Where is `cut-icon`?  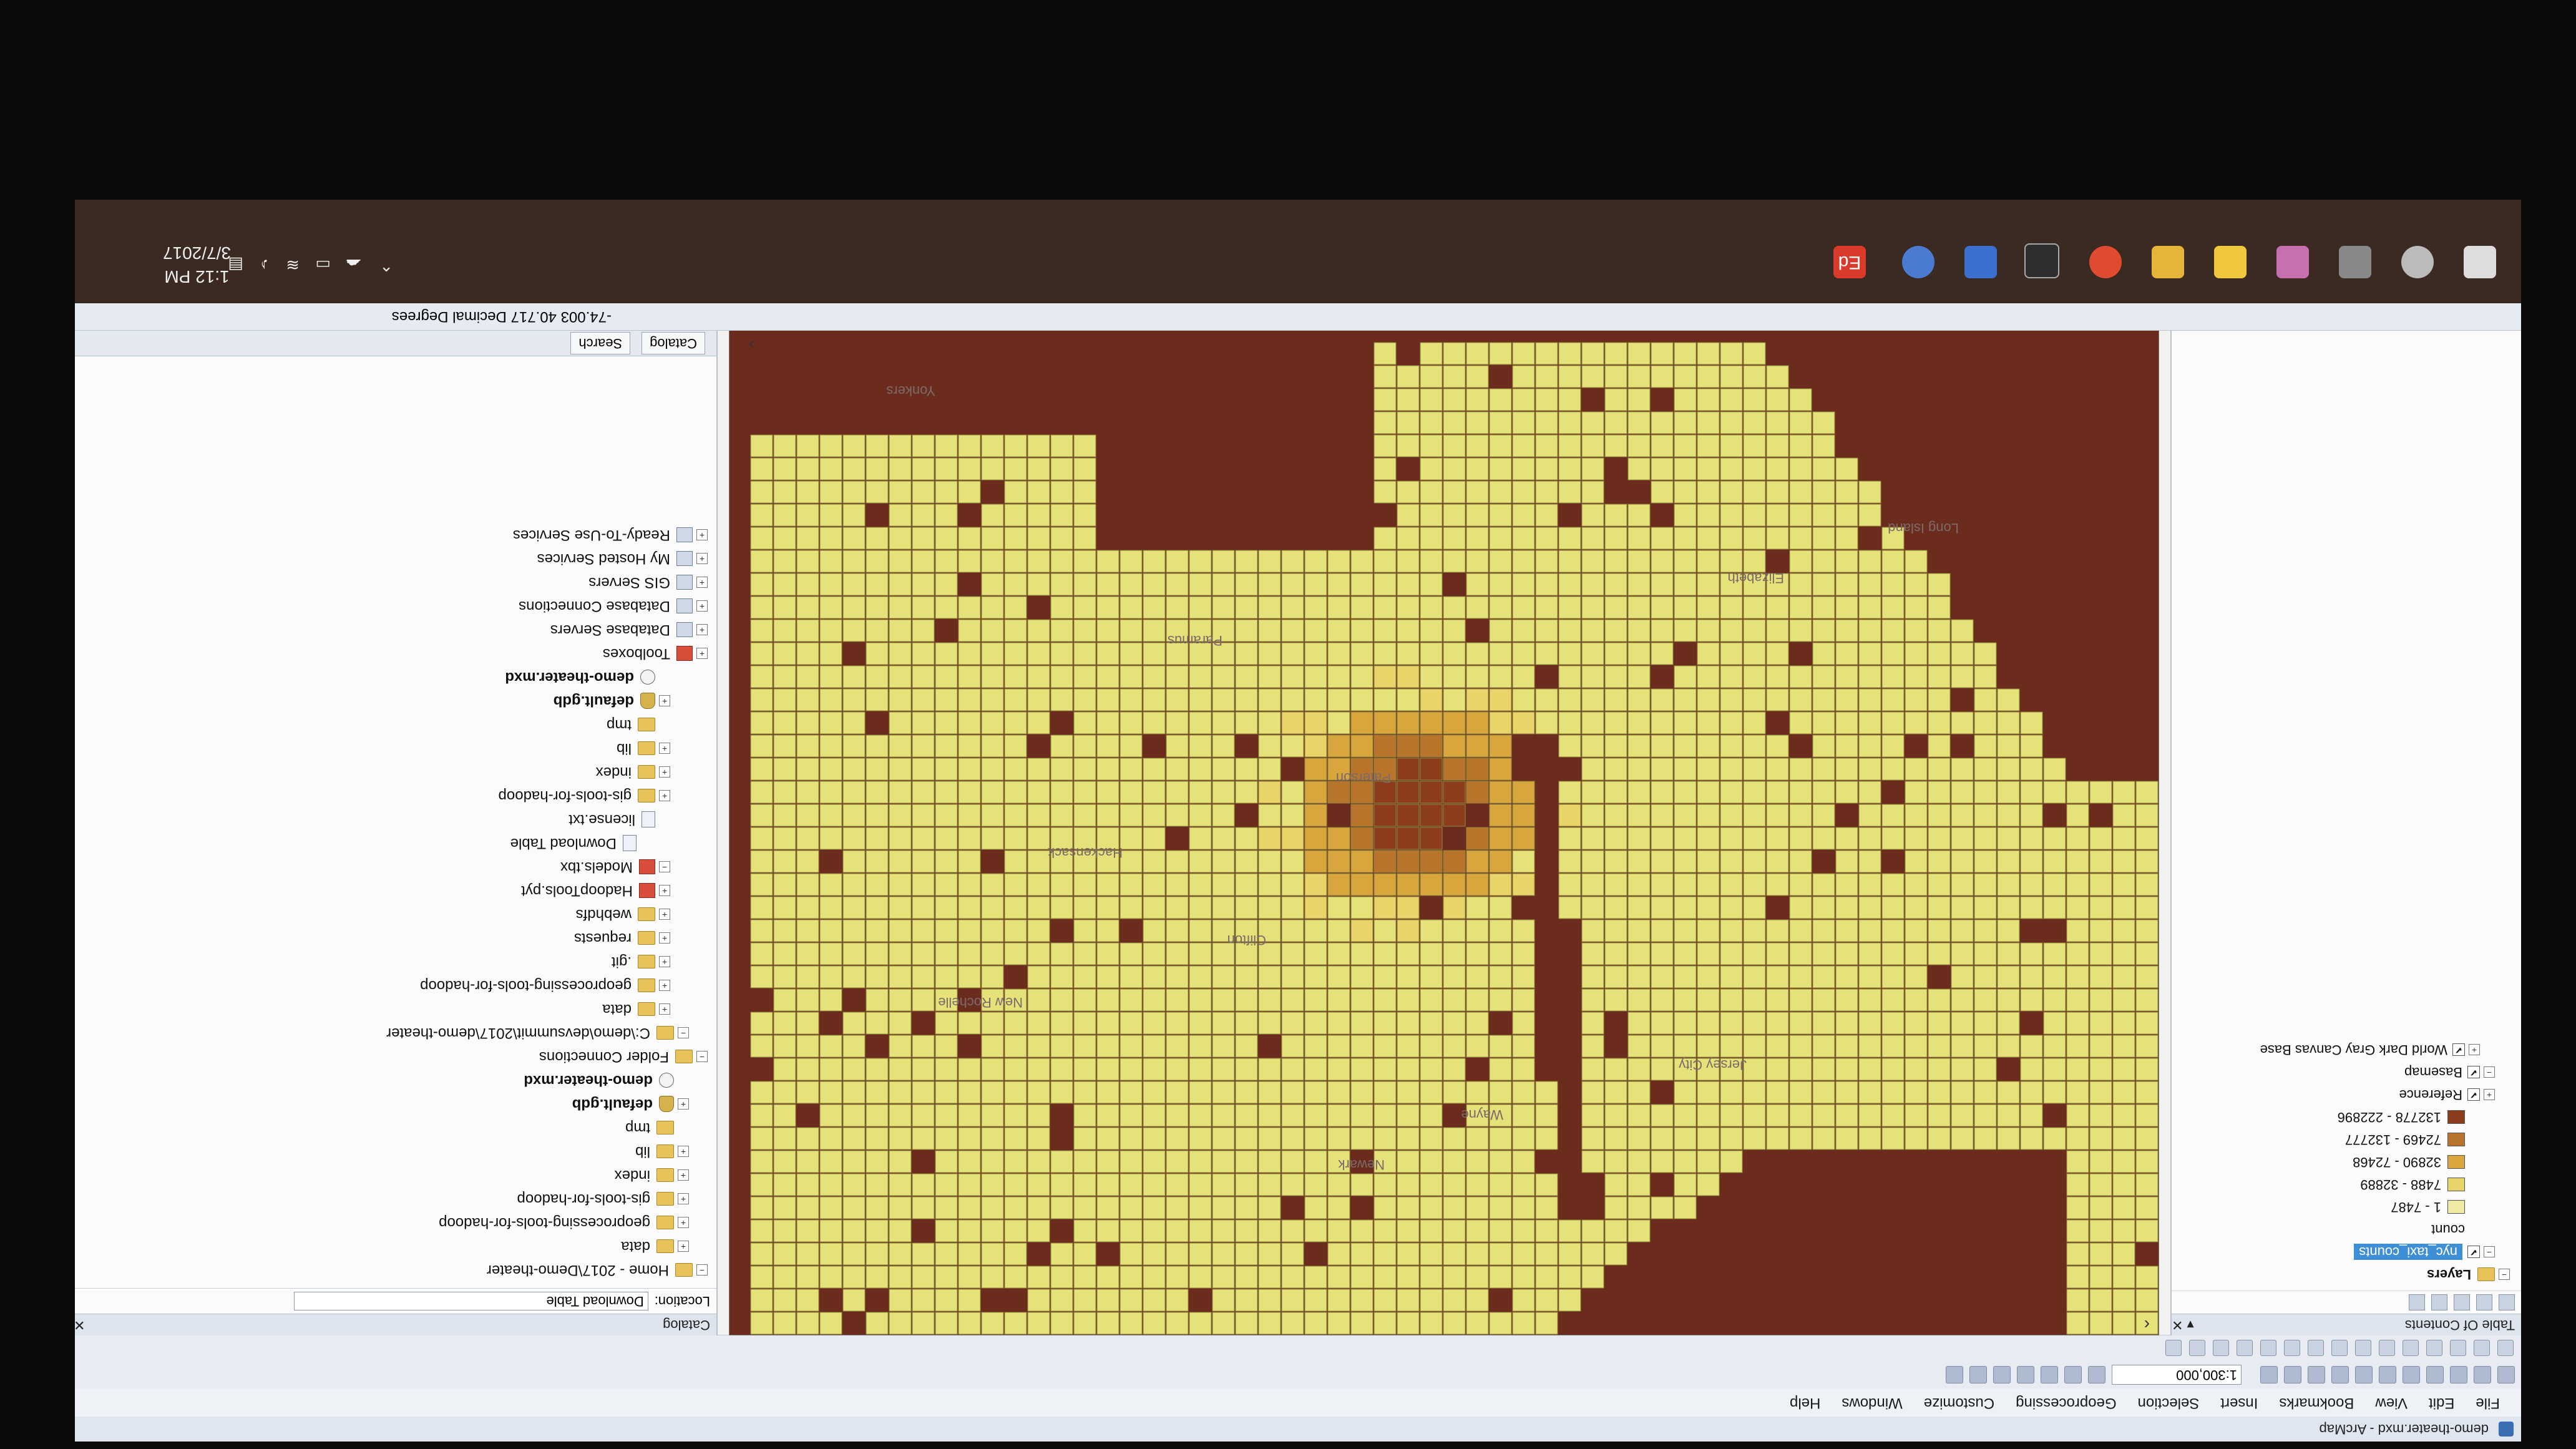 cut-icon is located at coordinates (2411, 1374).